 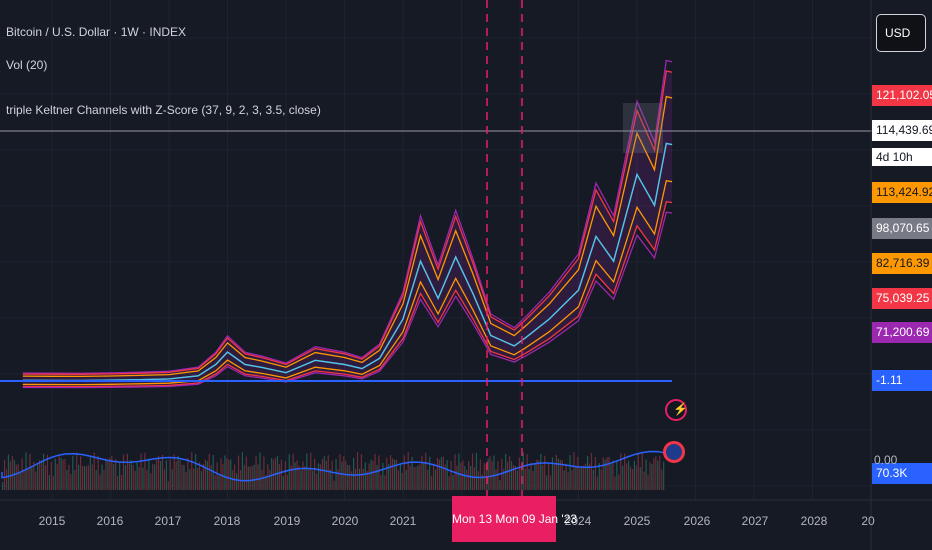 I want to click on us-flag-icon, so click(x=674, y=452).